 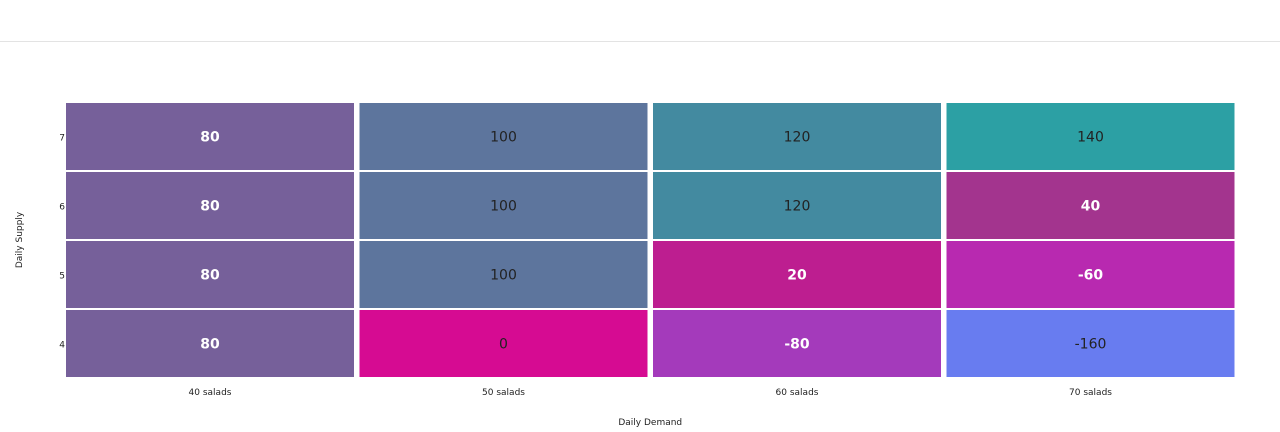 What do you see at coordinates (650, 423) in the screenshot?
I see `x-axis-title: Daily Demand` at bounding box center [650, 423].